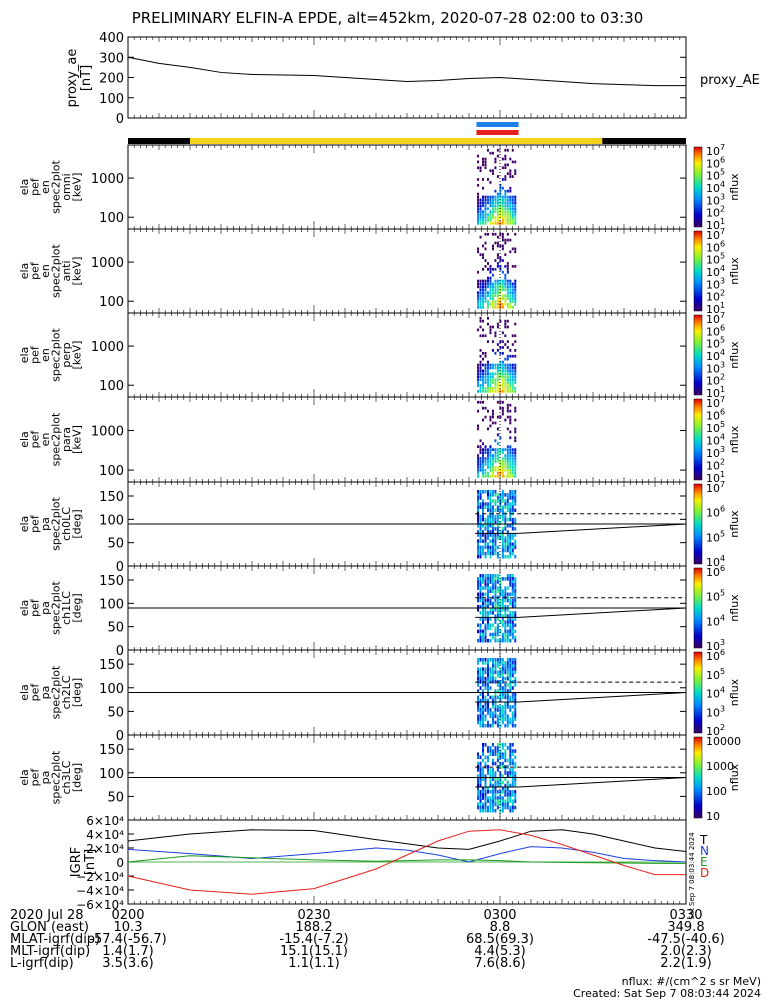 Image resolution: width=775 pixels, height=1000 pixels. I want to click on status-bar-black, so click(159, 141).